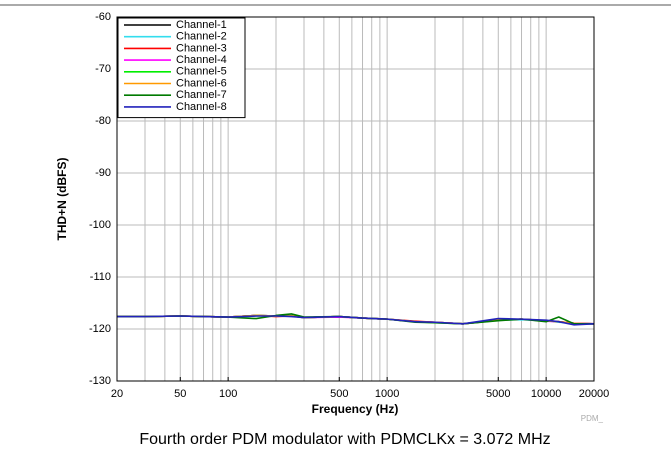 The image size is (671, 456). What do you see at coordinates (201, 25) in the screenshot?
I see `legend-label: Channel-1` at bounding box center [201, 25].